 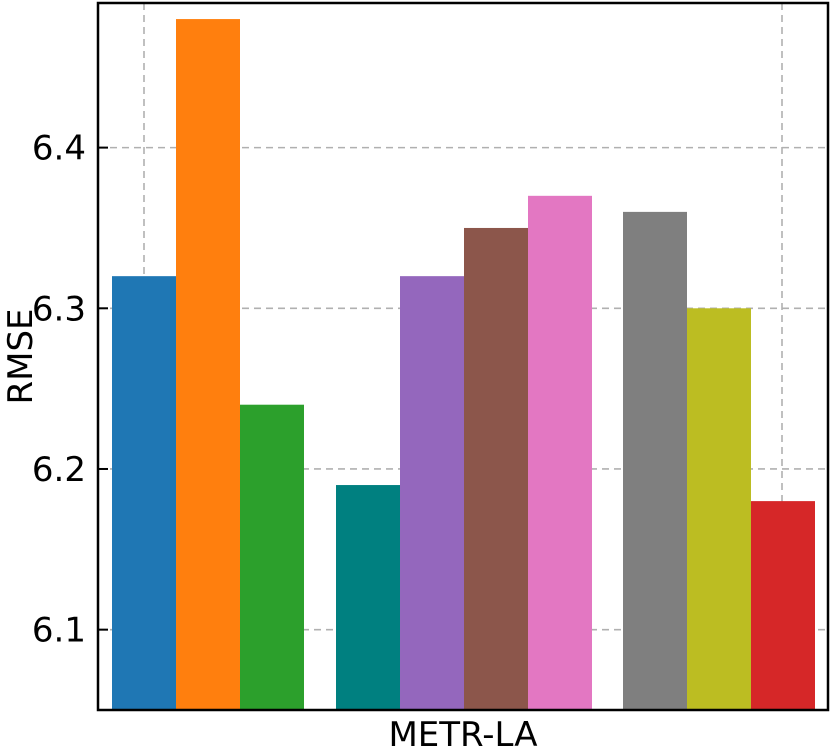 What do you see at coordinates (21, 356) in the screenshot?
I see `y-axis-label: RMSE` at bounding box center [21, 356].